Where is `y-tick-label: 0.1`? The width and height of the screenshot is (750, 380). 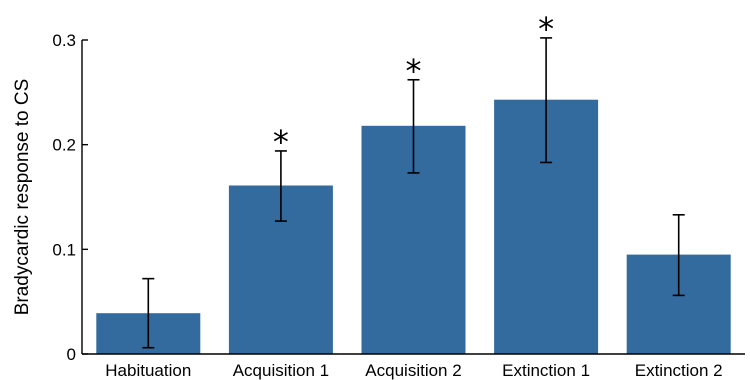
y-tick-label: 0.1 is located at coordinates (64, 249).